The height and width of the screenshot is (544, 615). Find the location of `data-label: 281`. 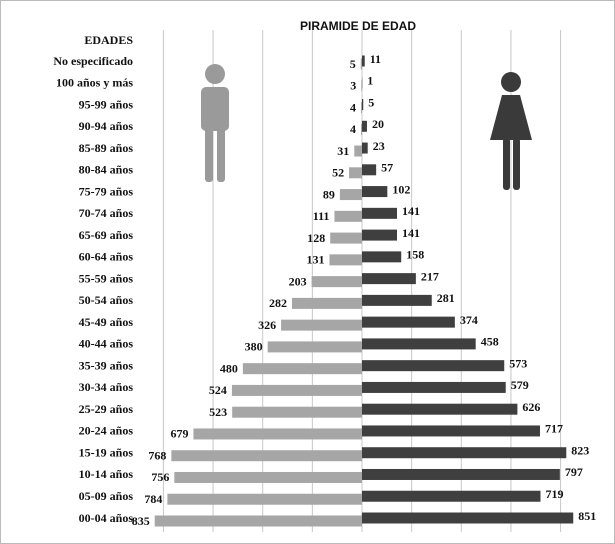

data-label: 281 is located at coordinates (446, 298).